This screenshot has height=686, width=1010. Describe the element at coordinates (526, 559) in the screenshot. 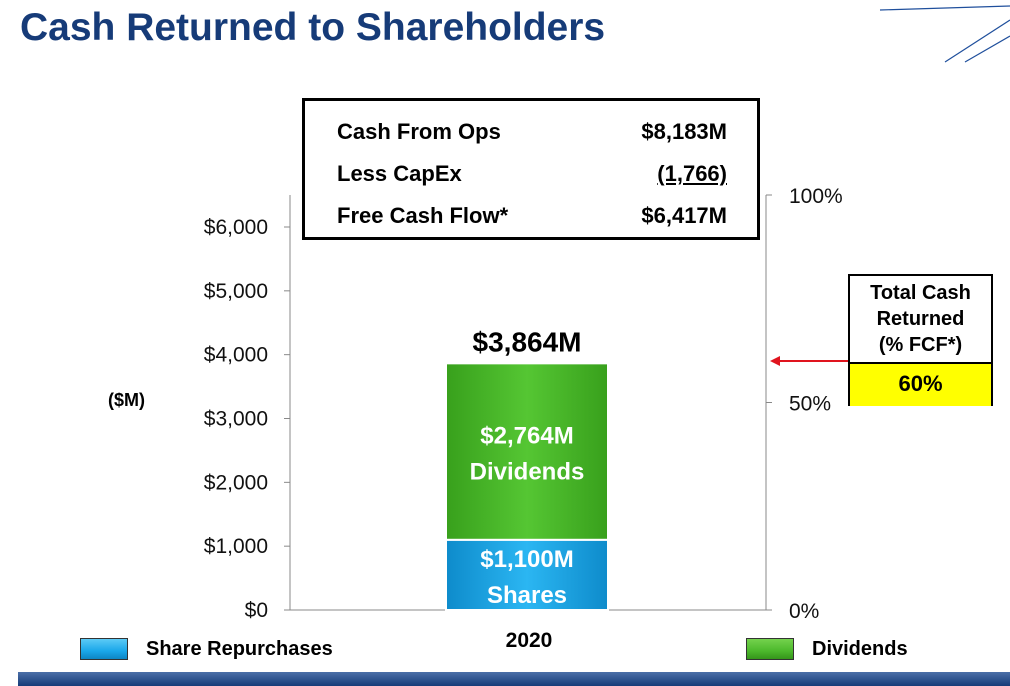

I see `data-label: $1,100M` at that location.